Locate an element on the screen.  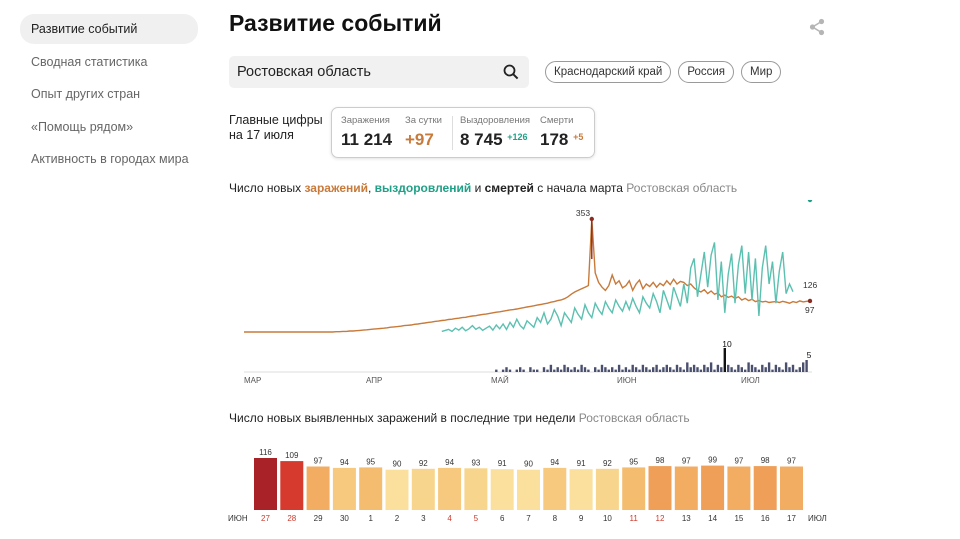
search-icon is located at coordinates (511, 72).